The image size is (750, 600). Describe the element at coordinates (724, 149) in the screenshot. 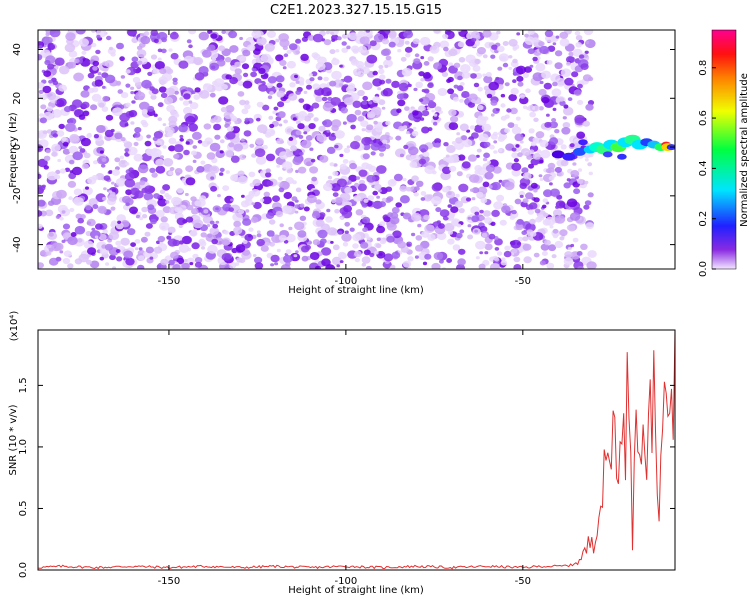

I see `colorbar-gradient` at that location.